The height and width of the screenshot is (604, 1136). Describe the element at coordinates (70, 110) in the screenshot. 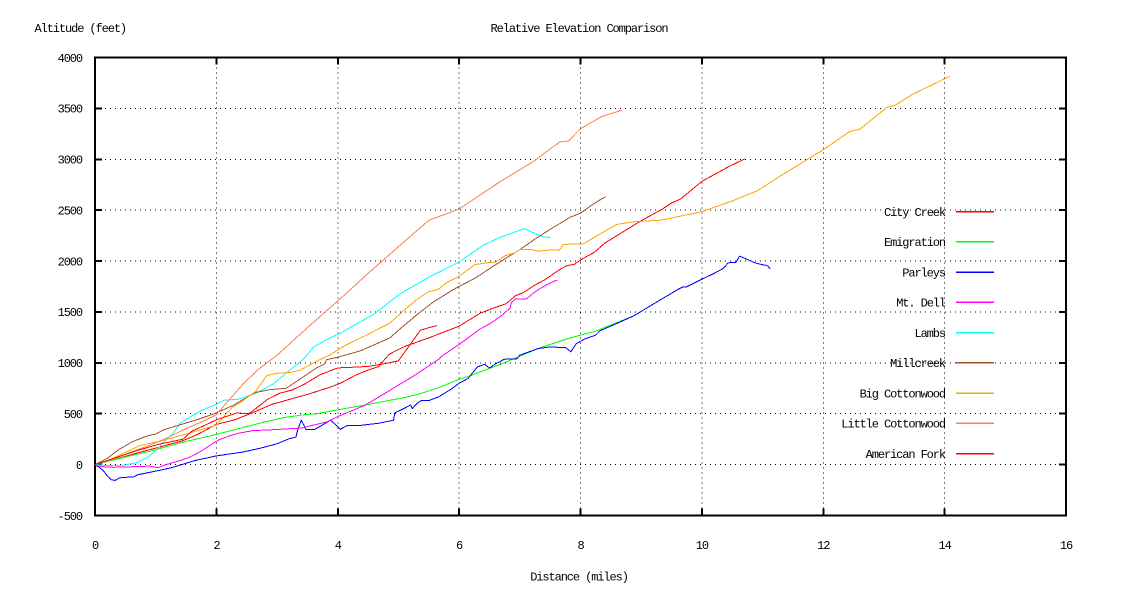

I see `svg-text: 3500` at that location.